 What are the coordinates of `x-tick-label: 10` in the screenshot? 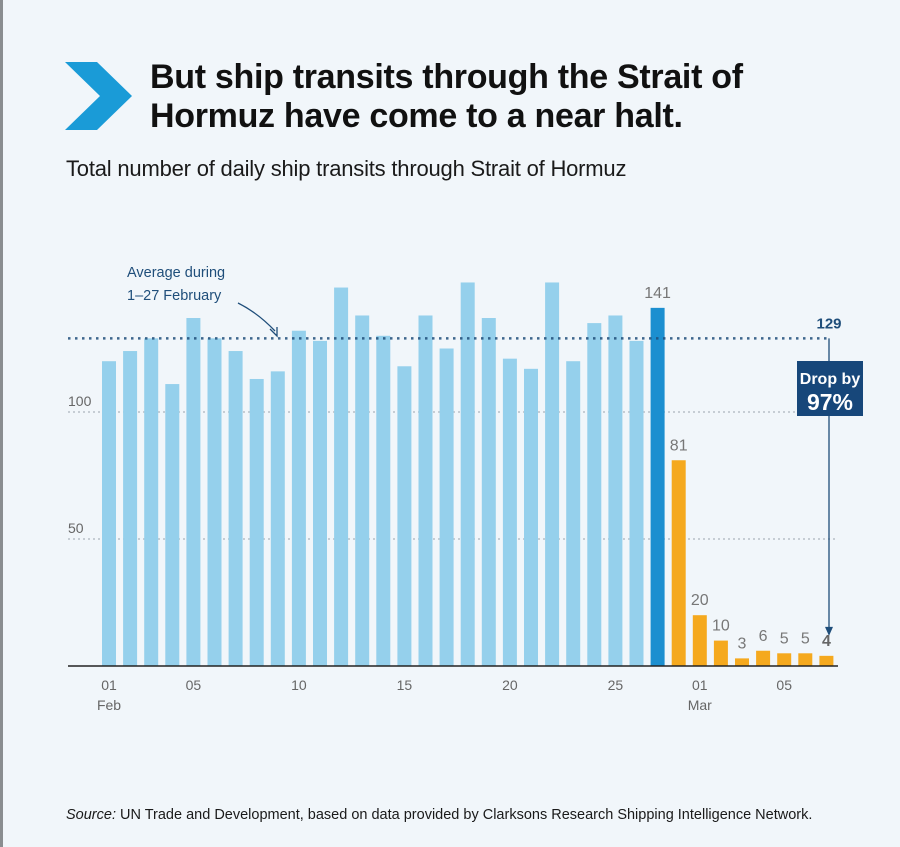 It's located at (299, 685).